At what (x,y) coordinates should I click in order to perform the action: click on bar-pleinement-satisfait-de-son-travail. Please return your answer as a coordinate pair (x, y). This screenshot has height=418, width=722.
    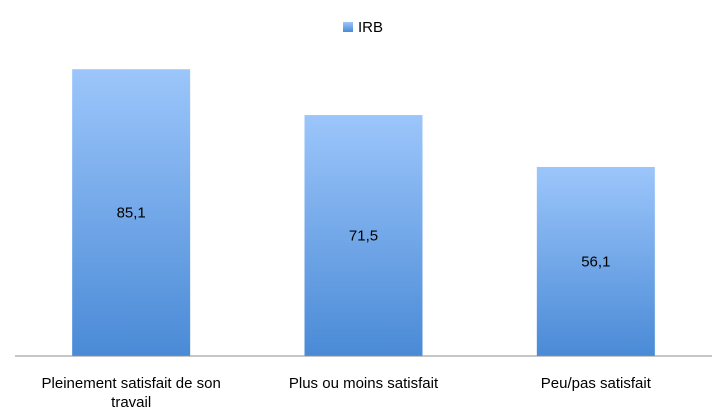
    Looking at the image, I should click on (131, 212).